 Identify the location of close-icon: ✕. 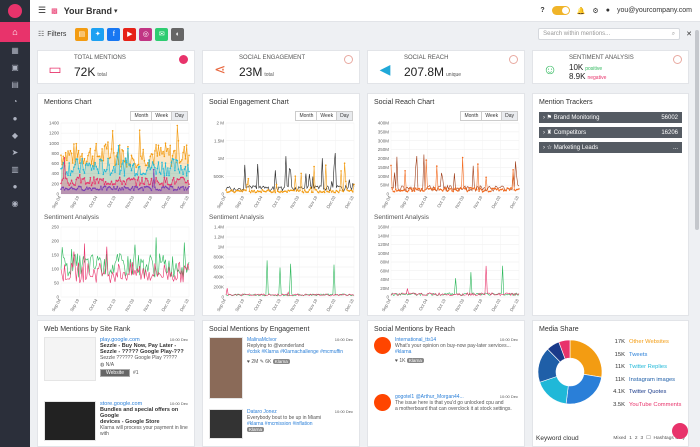
(689, 34).